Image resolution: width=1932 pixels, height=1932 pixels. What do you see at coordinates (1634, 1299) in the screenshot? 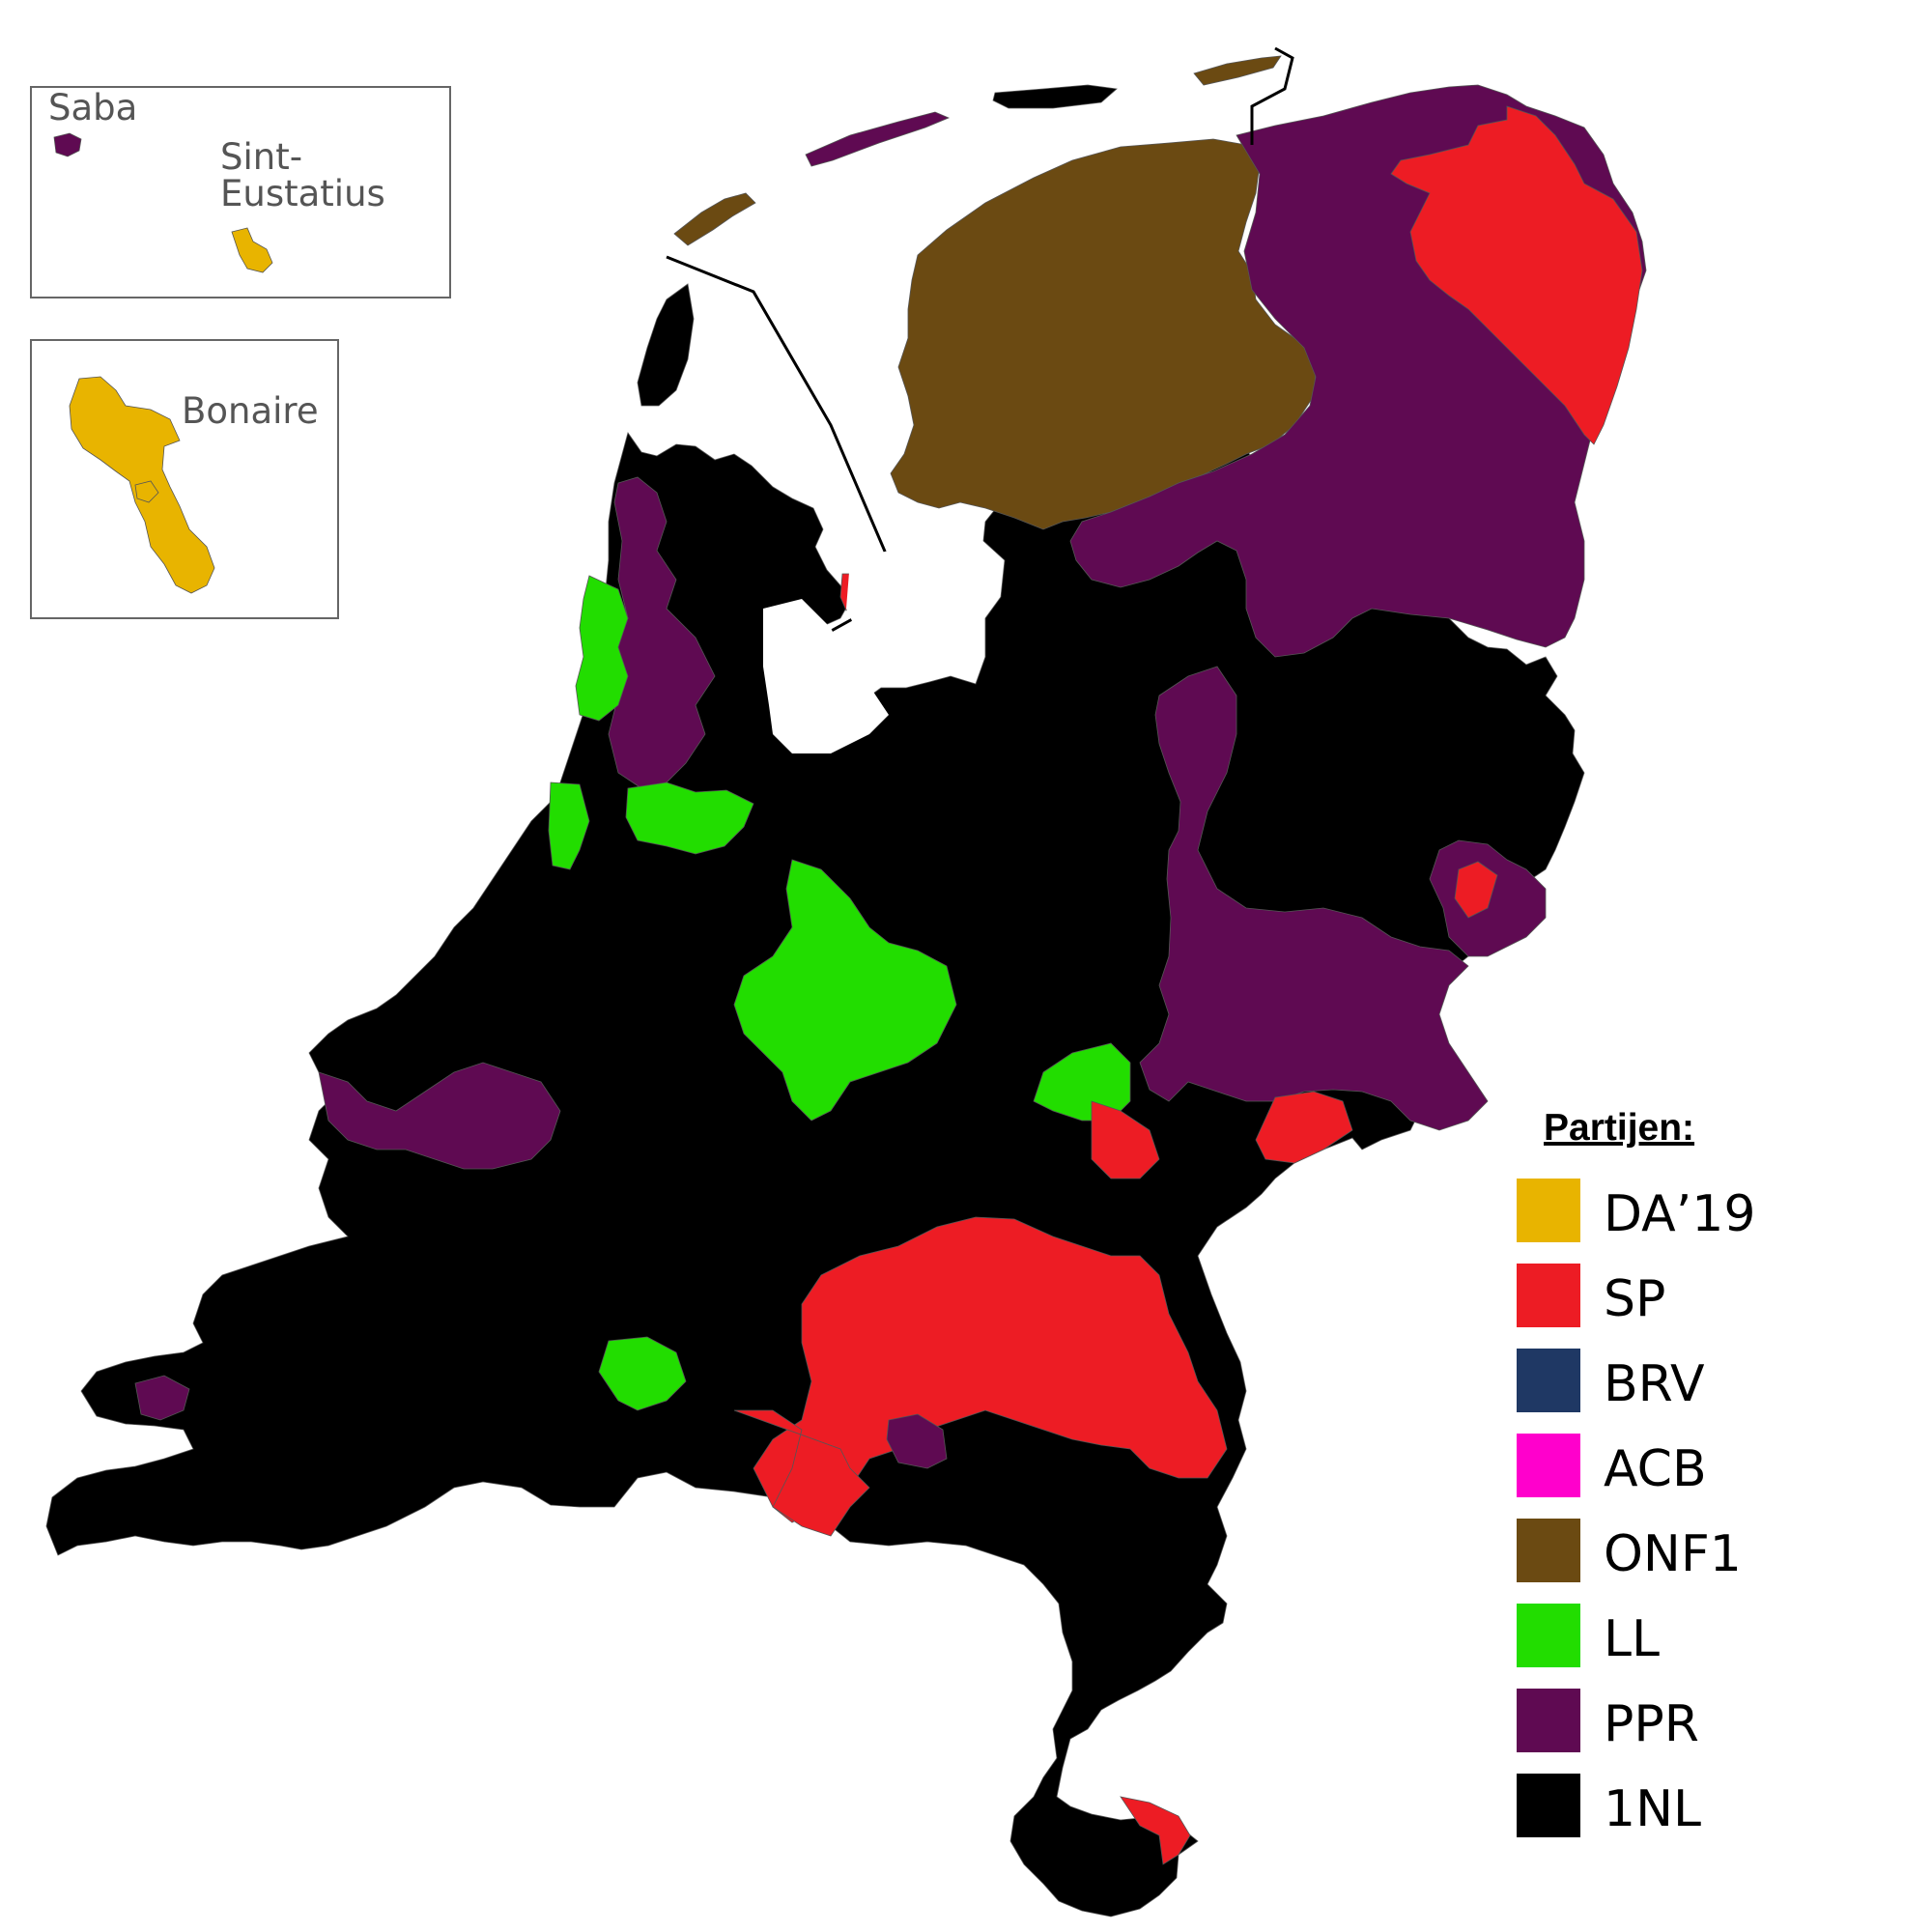
I see `legend-label-sp: SP` at bounding box center [1634, 1299].